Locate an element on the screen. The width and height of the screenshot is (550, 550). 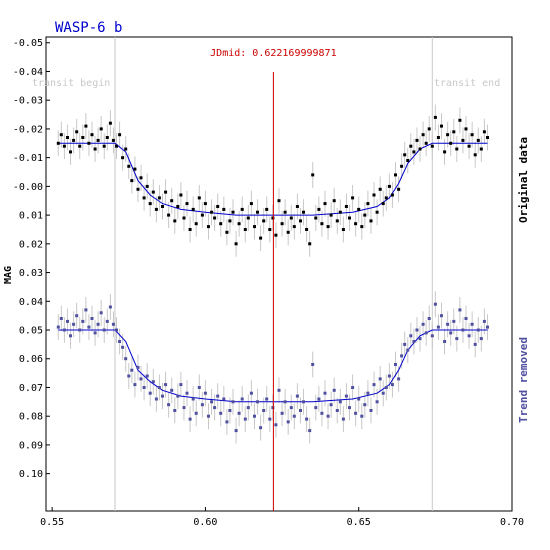
x-tick-label: 0.60 is located at coordinates (205, 522).